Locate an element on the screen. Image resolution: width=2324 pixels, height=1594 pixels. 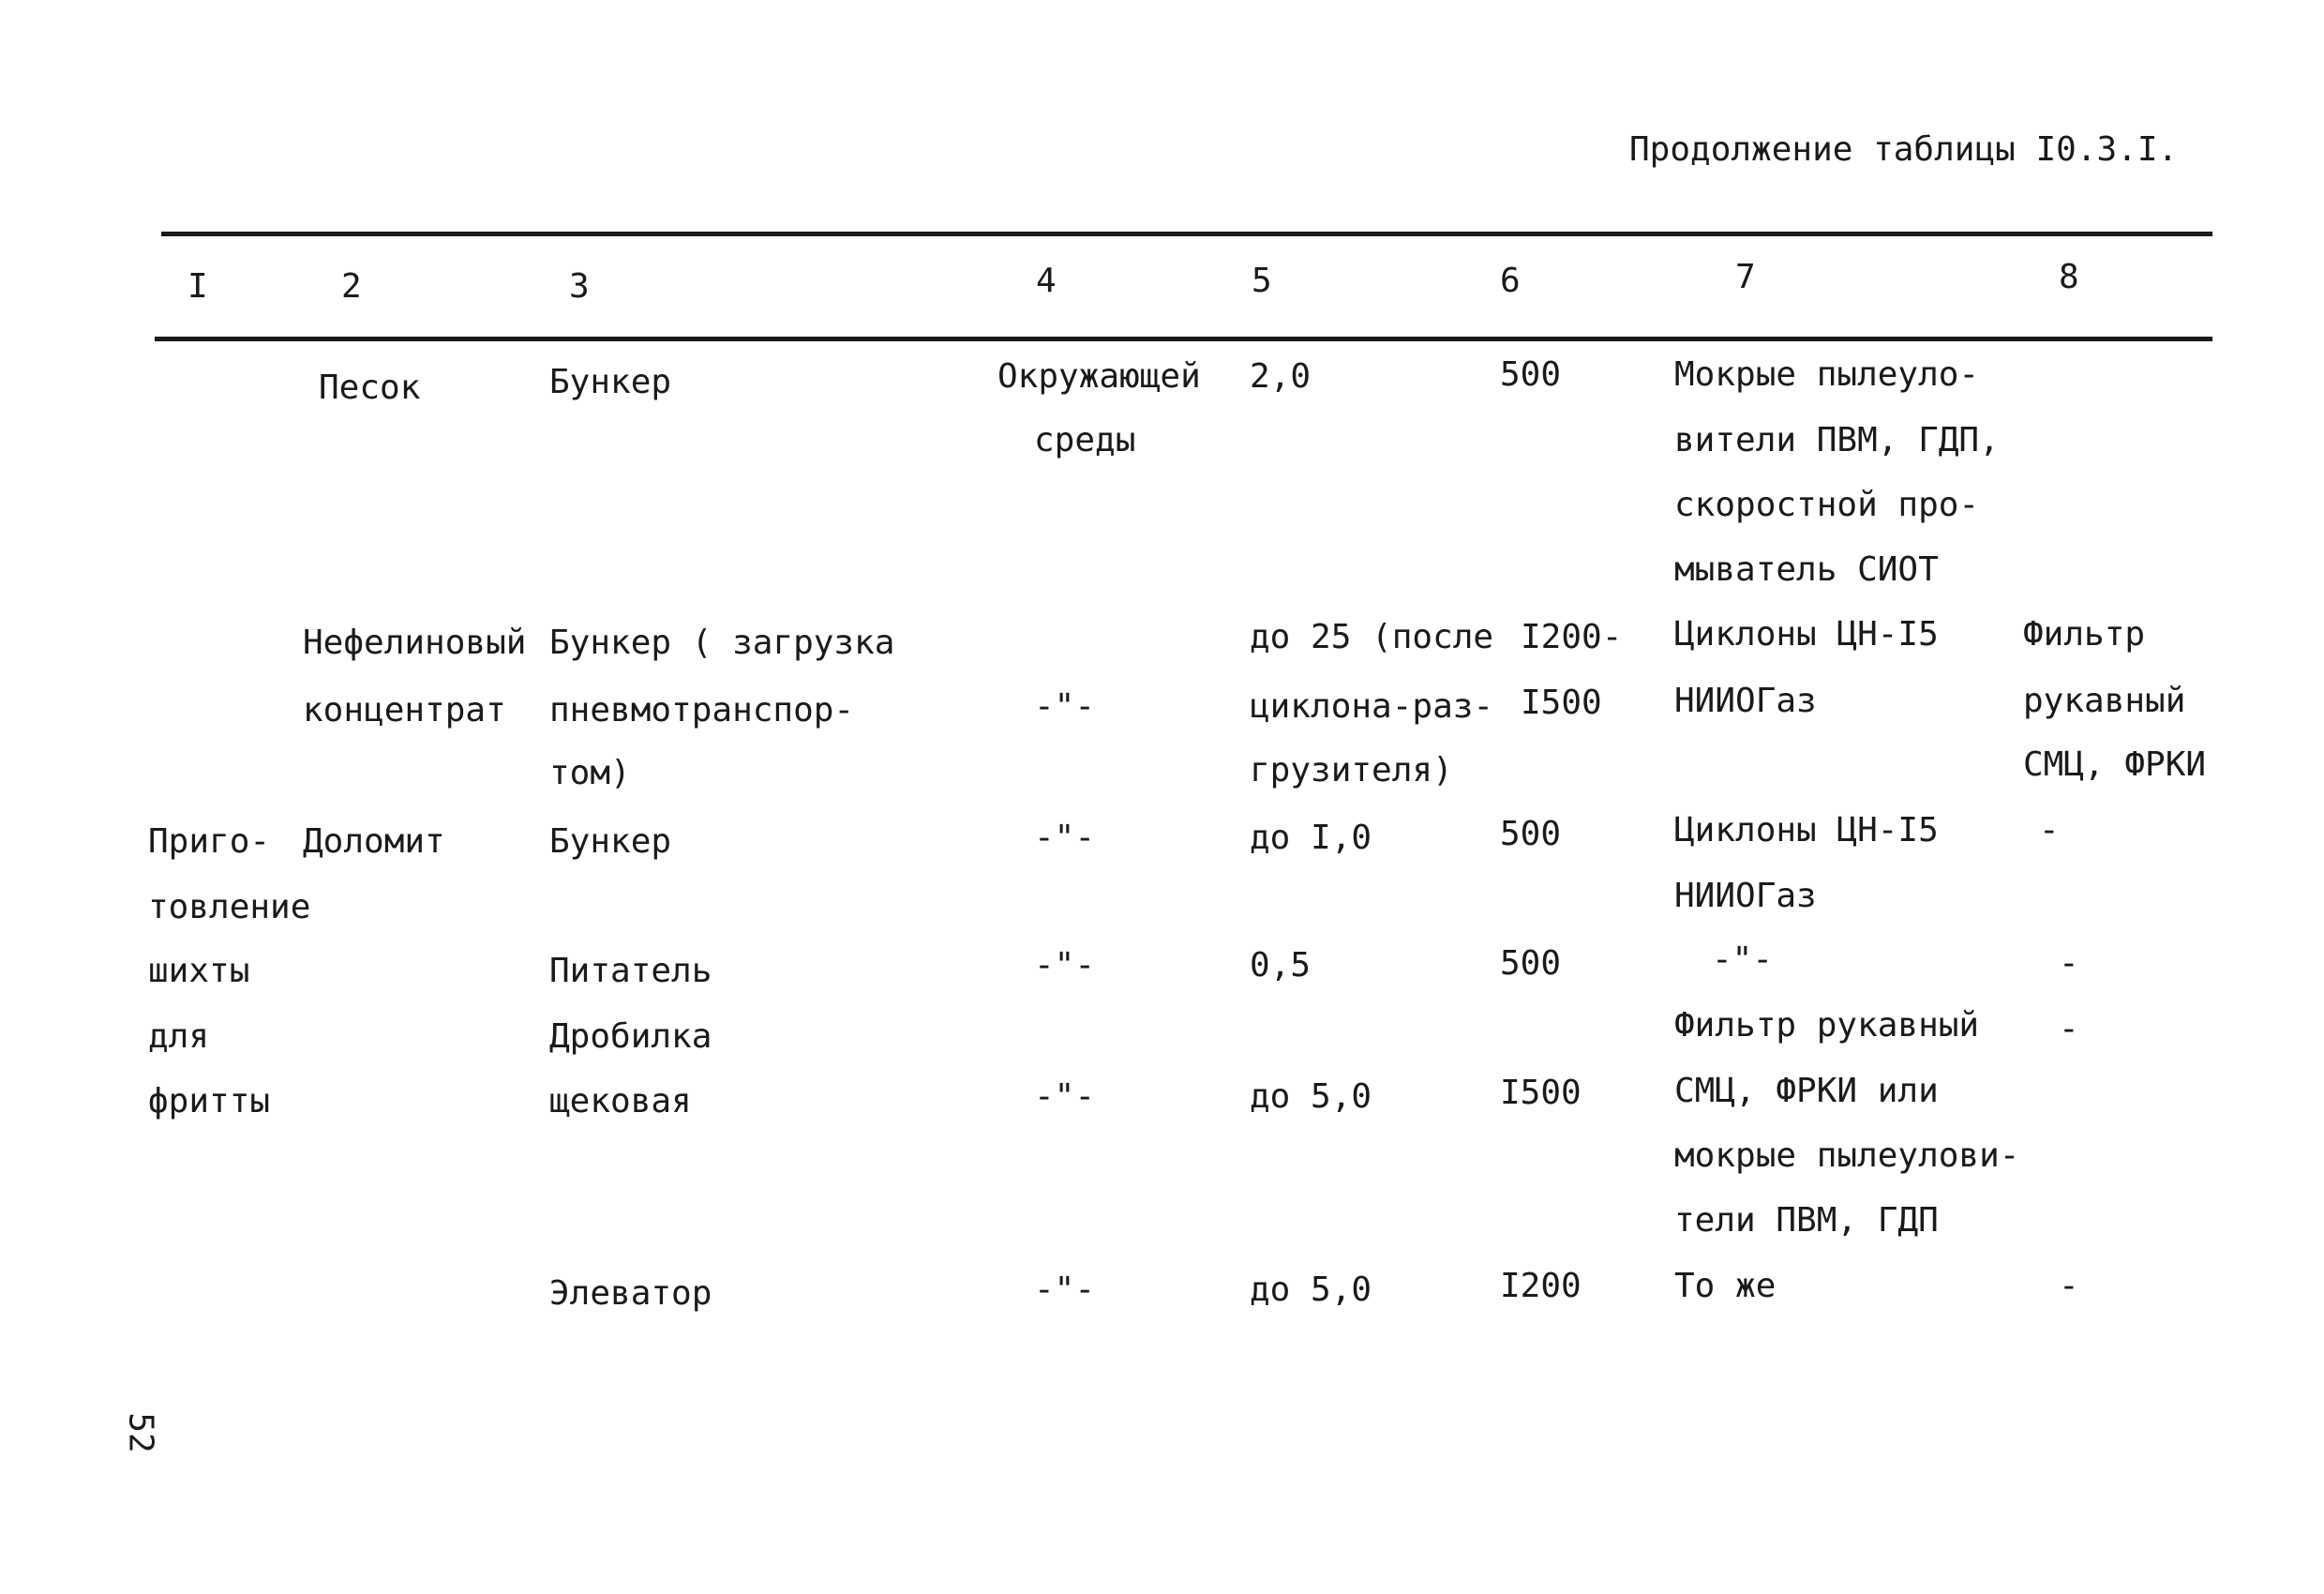
cleaning8-cell: Фильтр is located at coordinates (2084, 634).